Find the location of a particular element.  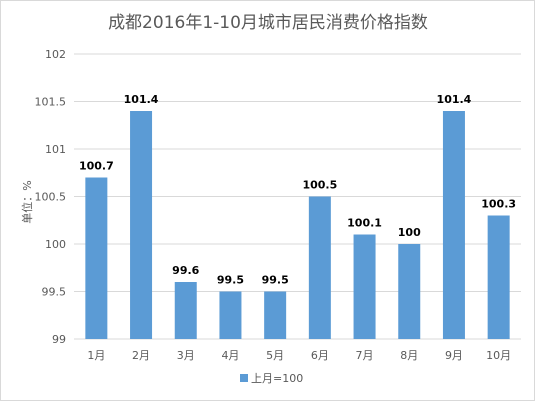

x-tick-label: 1月 is located at coordinates (96, 355).